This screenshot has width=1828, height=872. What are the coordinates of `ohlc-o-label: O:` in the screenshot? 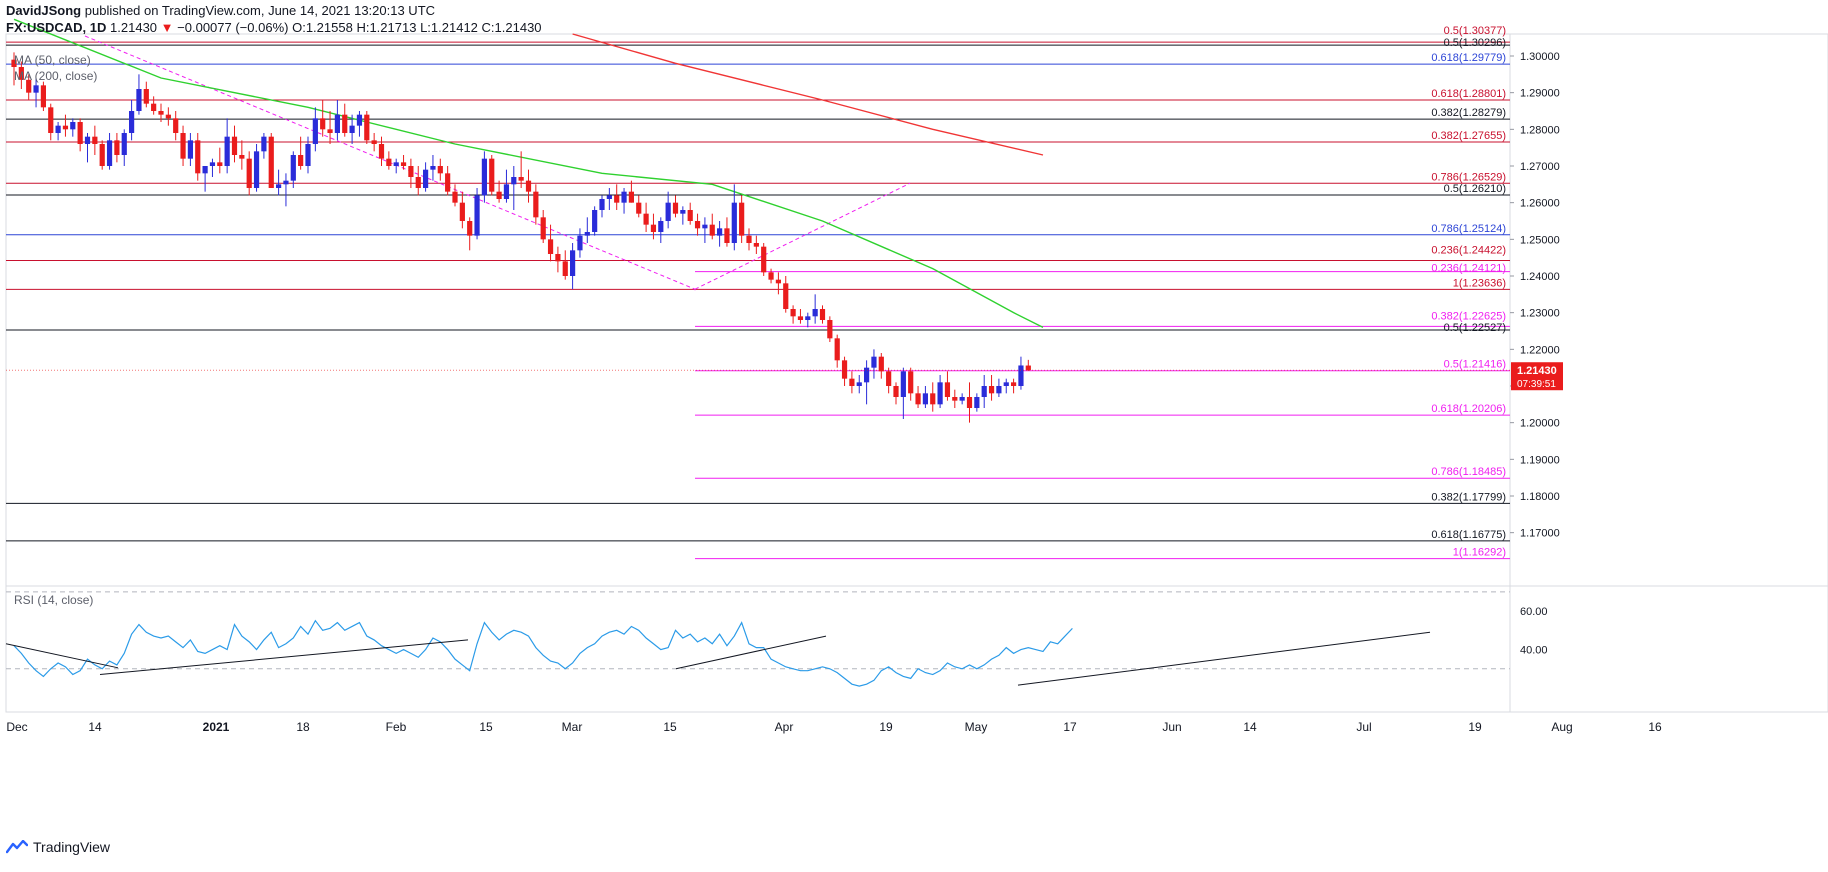 It's located at (299, 27).